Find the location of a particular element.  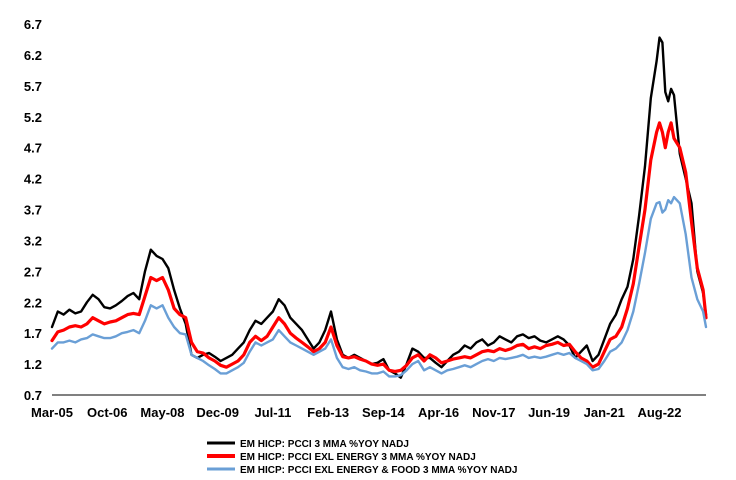

x-tick-label: Oct-06 is located at coordinates (107, 412).